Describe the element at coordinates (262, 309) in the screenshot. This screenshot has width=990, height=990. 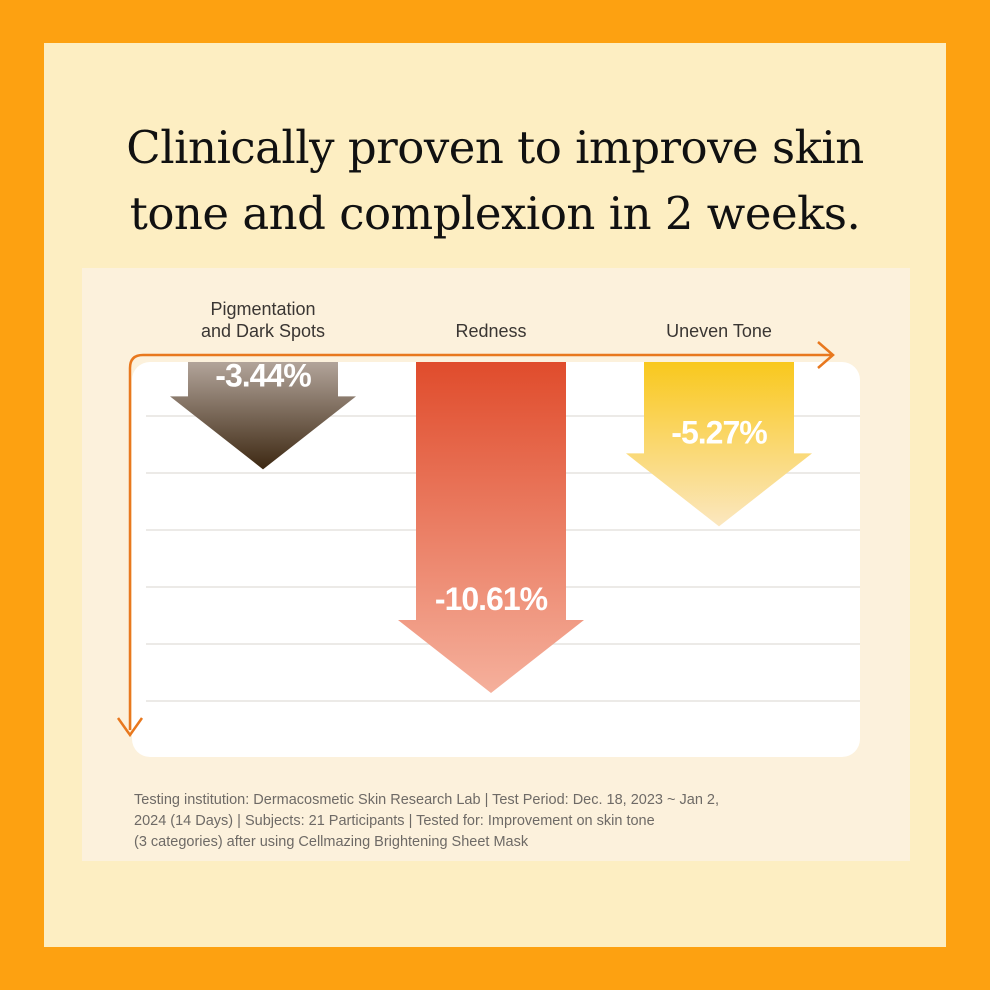
I see `category-label: Pigmentation` at that location.